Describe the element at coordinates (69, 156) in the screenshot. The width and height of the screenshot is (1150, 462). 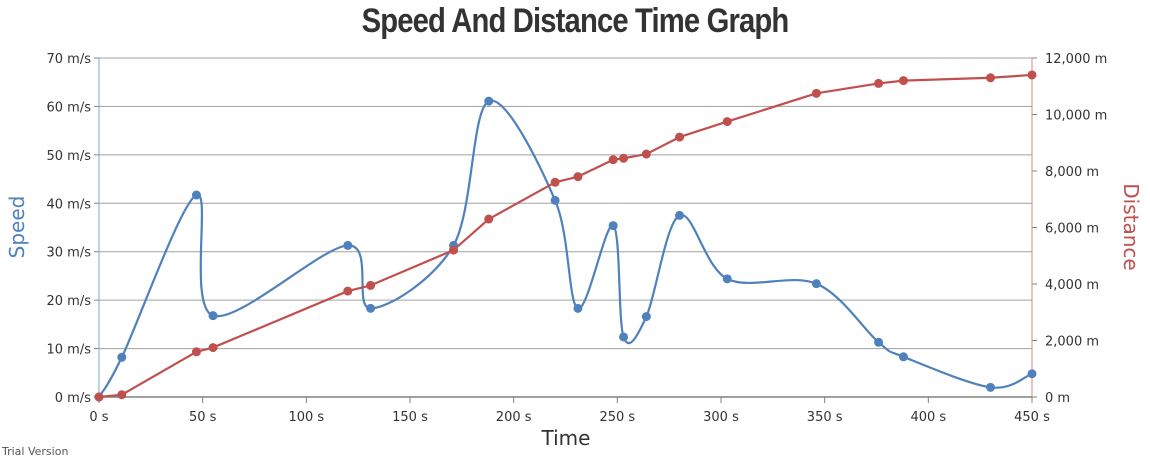
I see `y-tick-label: 50 m/s` at that location.